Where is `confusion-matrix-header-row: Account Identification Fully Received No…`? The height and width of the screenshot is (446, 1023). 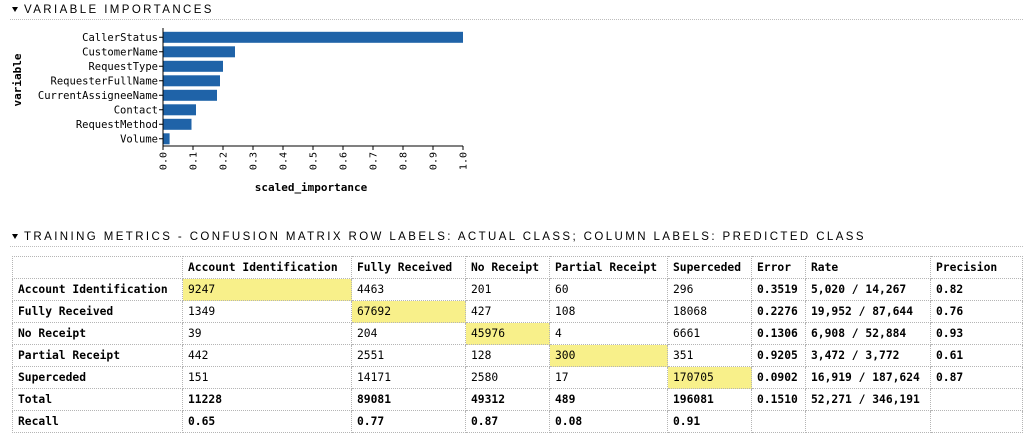 confusion-matrix-header-row: Account Identification Fully Received No… is located at coordinates (517, 267).